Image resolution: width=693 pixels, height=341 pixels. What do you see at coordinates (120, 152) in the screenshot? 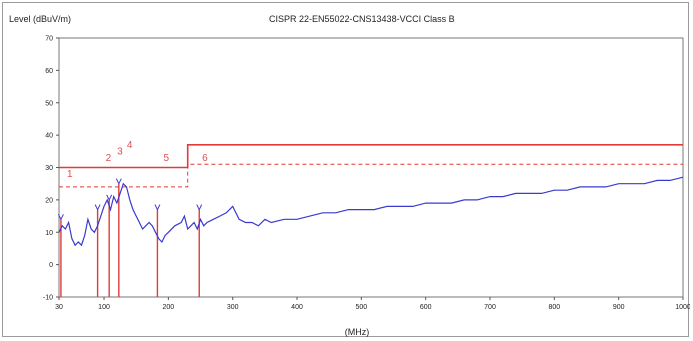
I see `marker-label: 3` at bounding box center [120, 152].